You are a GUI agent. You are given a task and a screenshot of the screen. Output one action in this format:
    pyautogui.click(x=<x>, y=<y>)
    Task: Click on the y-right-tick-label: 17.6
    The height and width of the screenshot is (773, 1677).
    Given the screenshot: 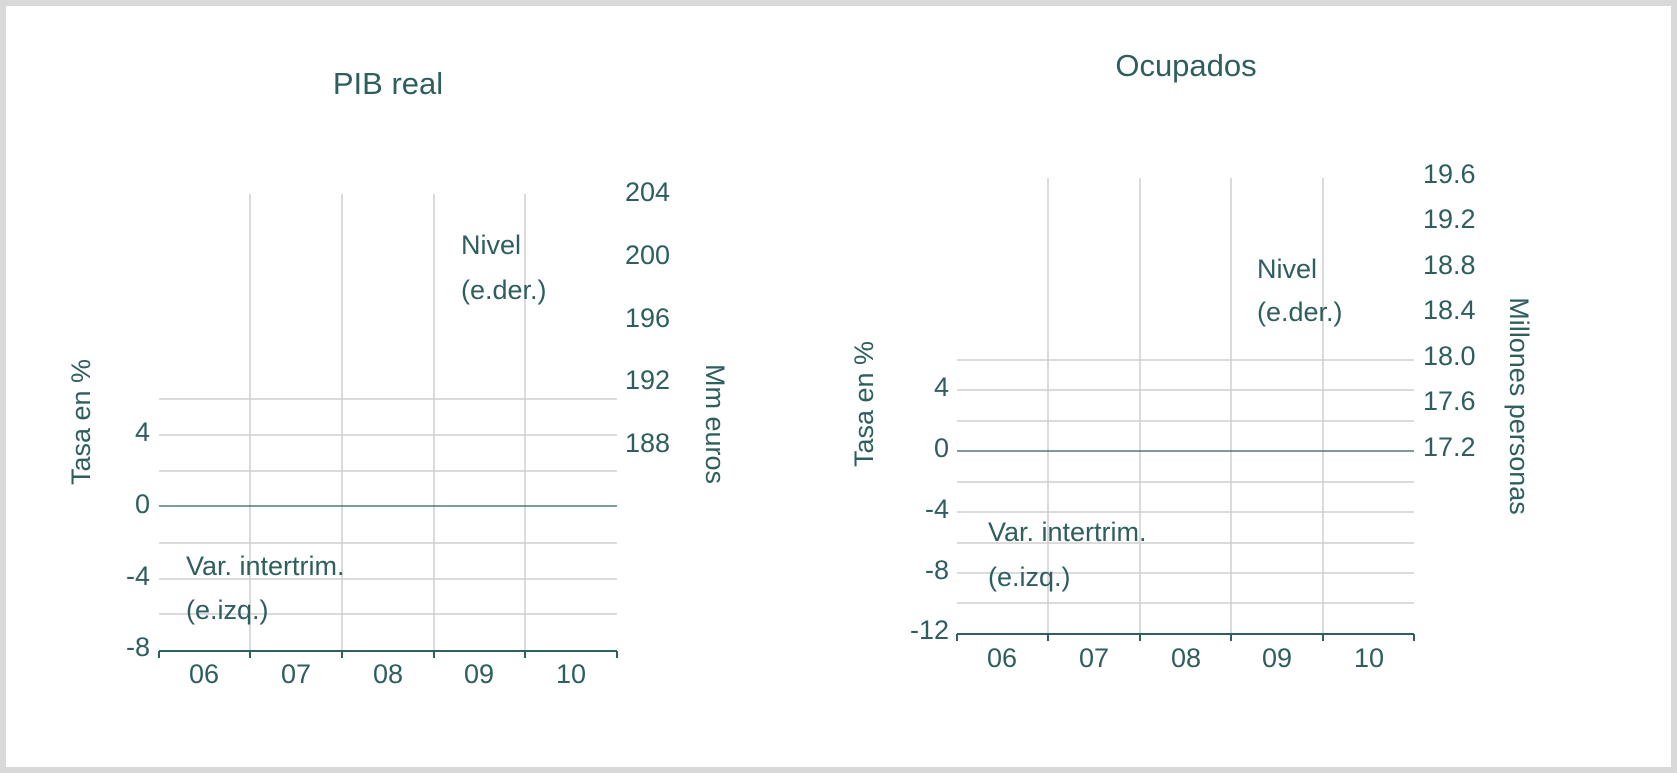 What is the action you would take?
    pyautogui.click(x=1449, y=401)
    